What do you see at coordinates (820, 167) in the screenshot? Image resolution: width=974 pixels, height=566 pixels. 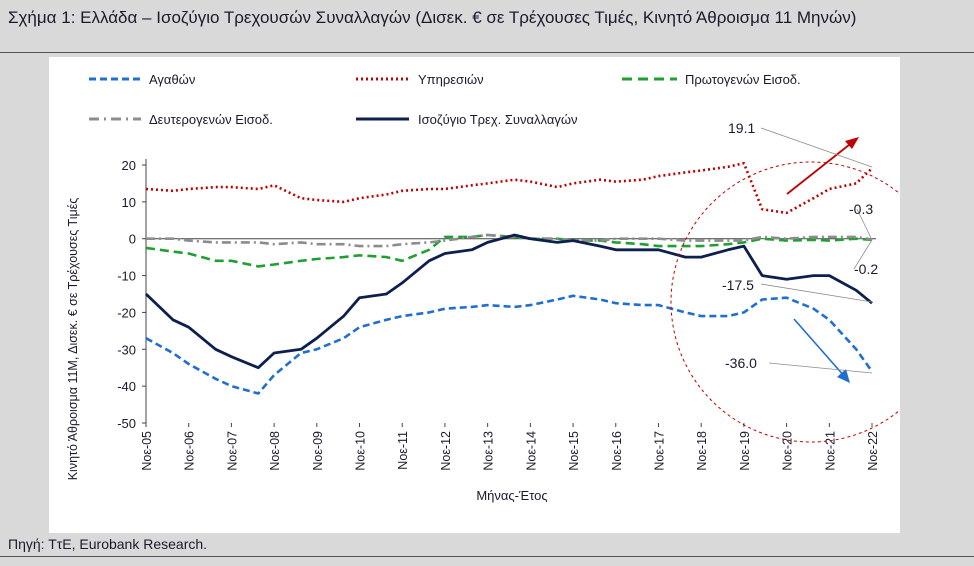 I see `trend-arrow-up` at bounding box center [820, 167].